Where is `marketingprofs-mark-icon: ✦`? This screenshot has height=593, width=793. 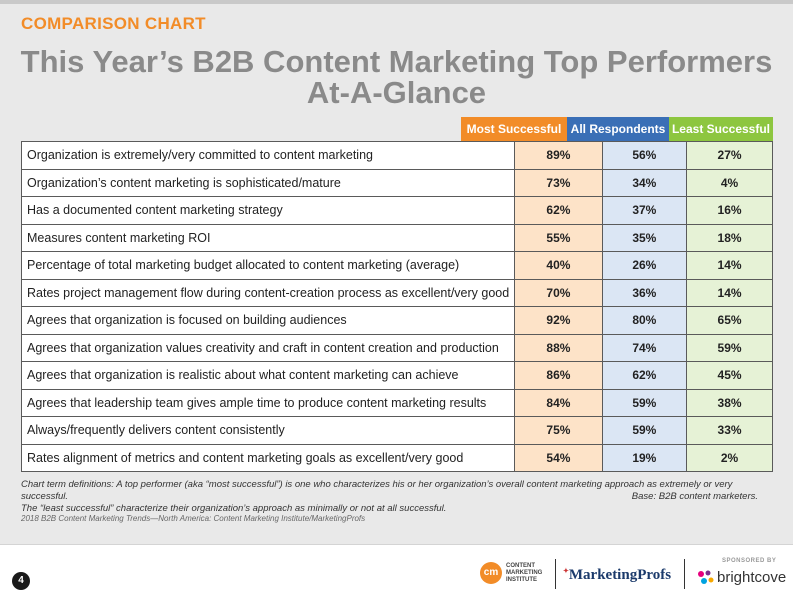 marketingprofs-mark-icon: ✦ is located at coordinates (566, 571).